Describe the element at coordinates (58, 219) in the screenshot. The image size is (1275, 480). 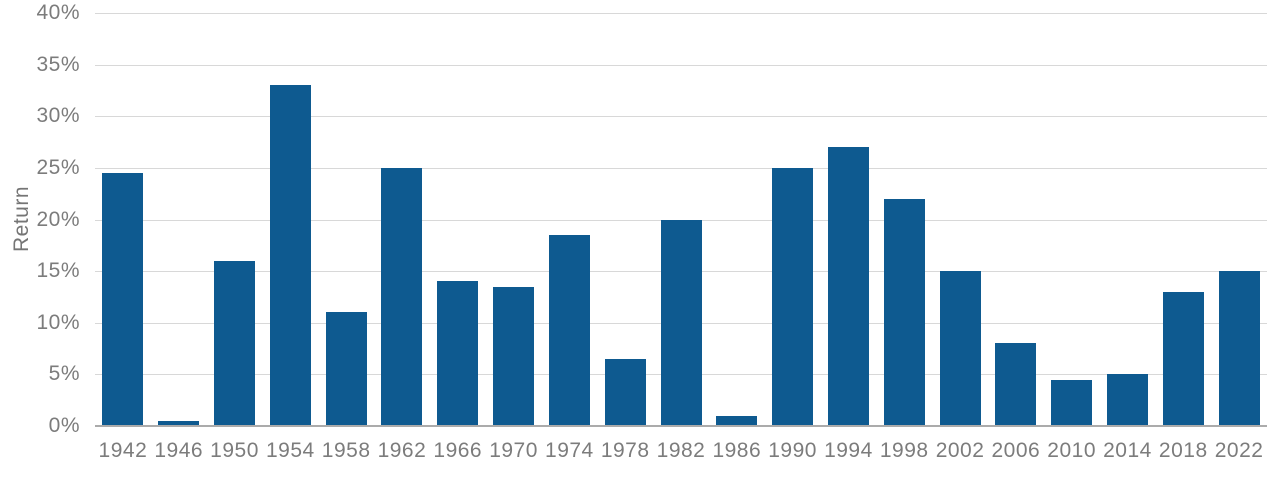
I see `y-tick-label: 20%` at that location.